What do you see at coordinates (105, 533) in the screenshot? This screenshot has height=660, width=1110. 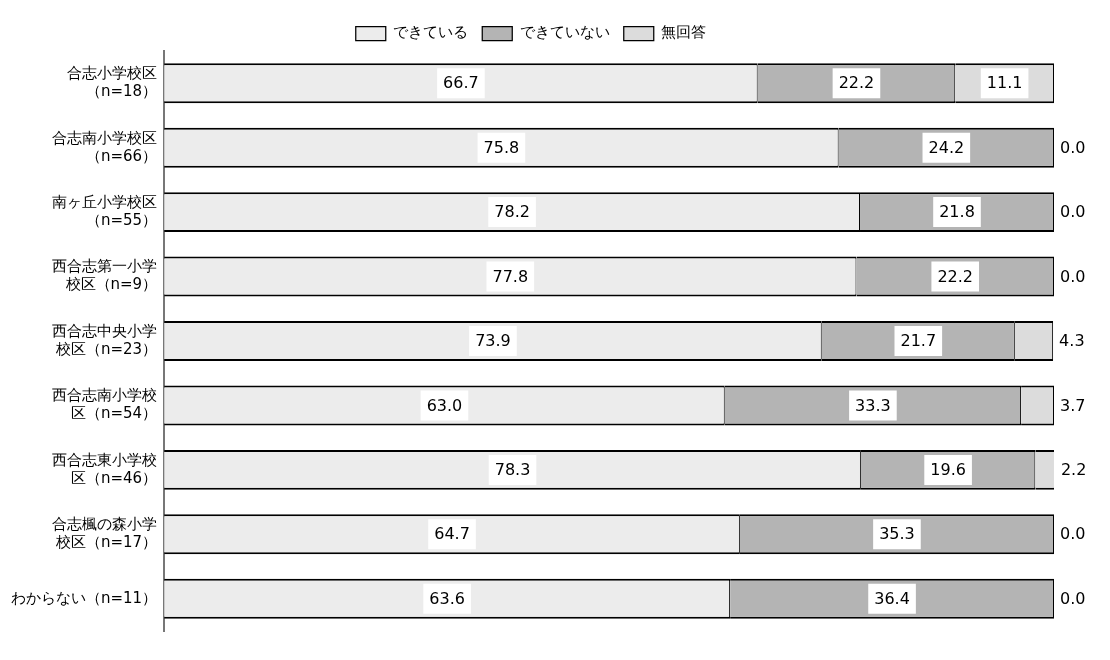 I see `y-tick-label: 合志楓の森小学校区（n=17）` at bounding box center [105, 533].